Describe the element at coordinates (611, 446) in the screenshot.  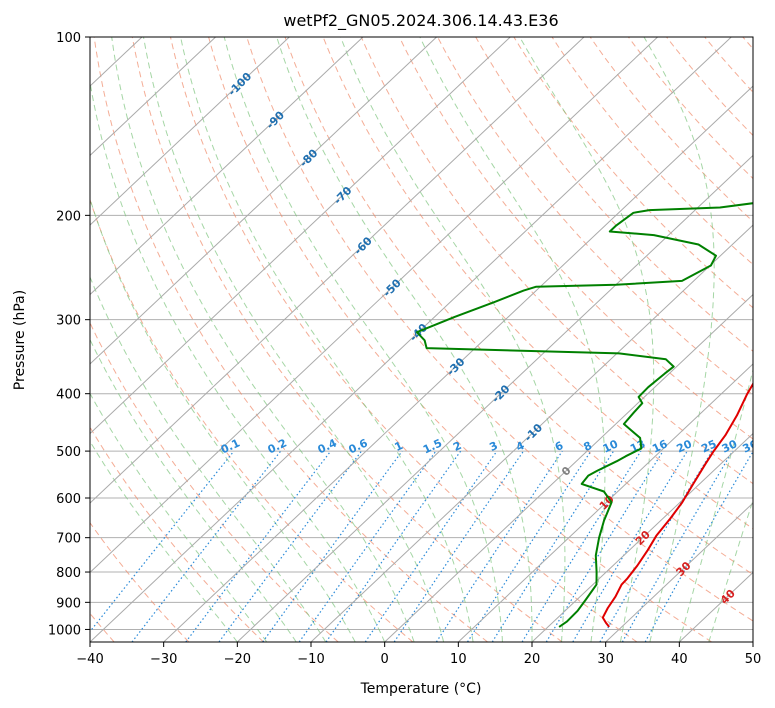
I see `mixing-ratio-label: 10` at that location.